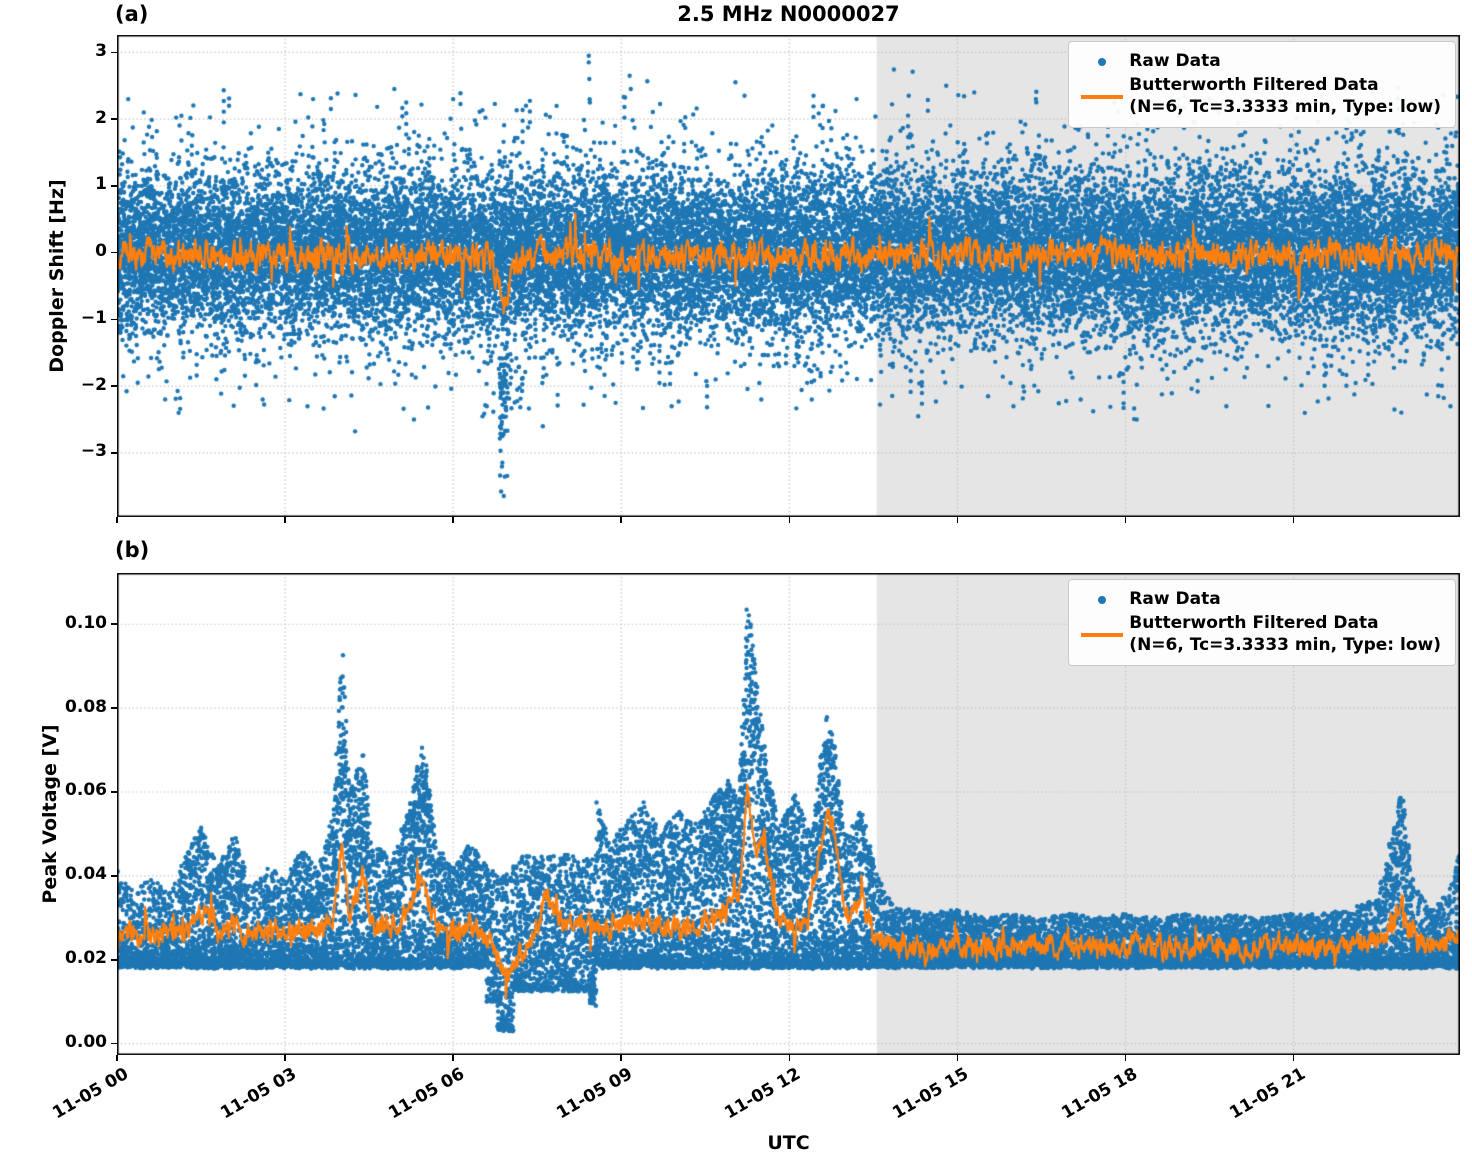 This screenshot has width=1472, height=1172. I want to click on x-tick-label: 11-05 00, so click(90, 1094).